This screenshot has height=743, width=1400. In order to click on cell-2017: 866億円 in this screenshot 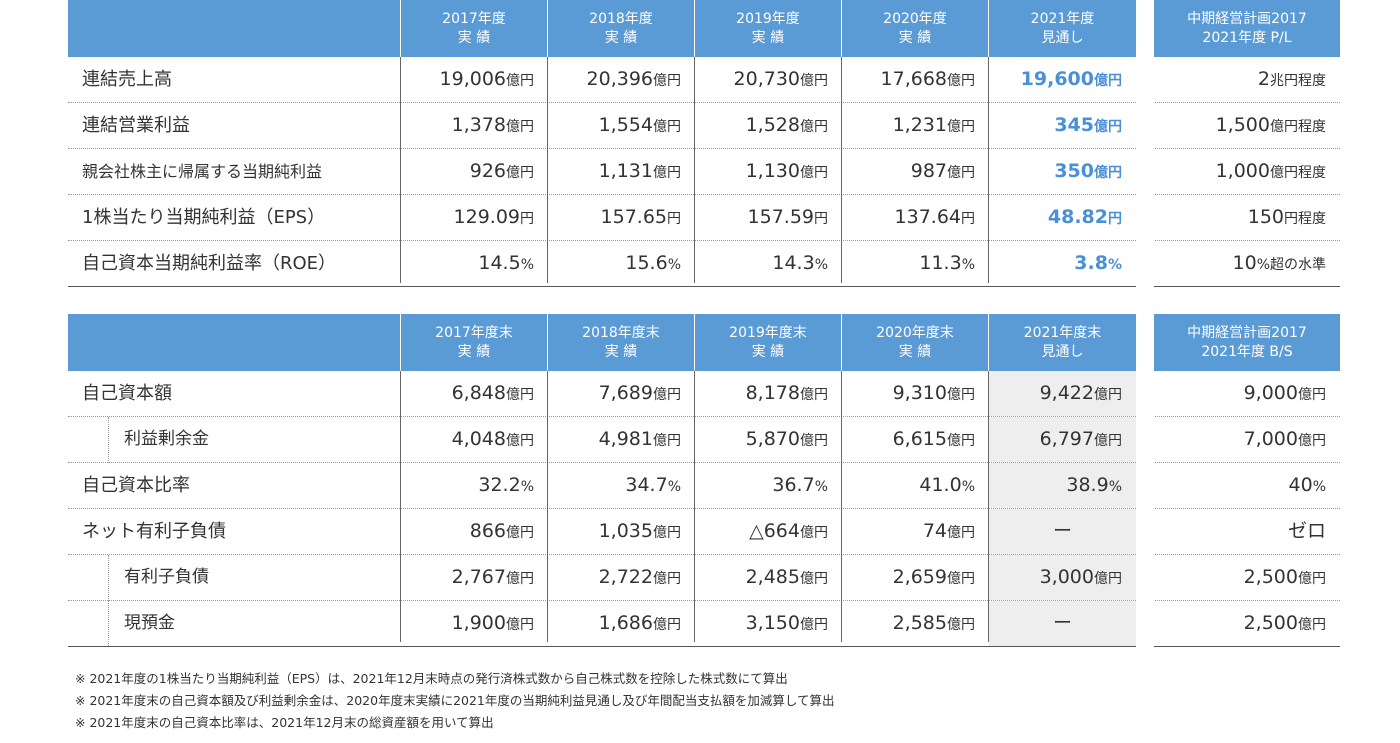, I will do `click(501, 531)`.